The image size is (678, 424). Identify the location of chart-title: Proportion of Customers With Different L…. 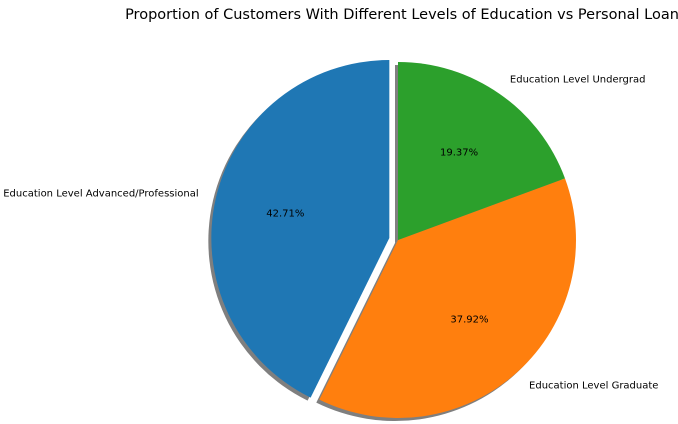
(401, 15).